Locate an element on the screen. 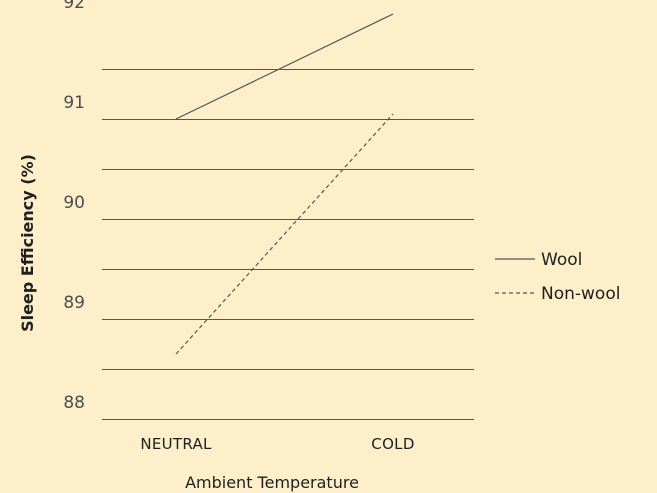  y-tick-label: 89 is located at coordinates (74, 303).